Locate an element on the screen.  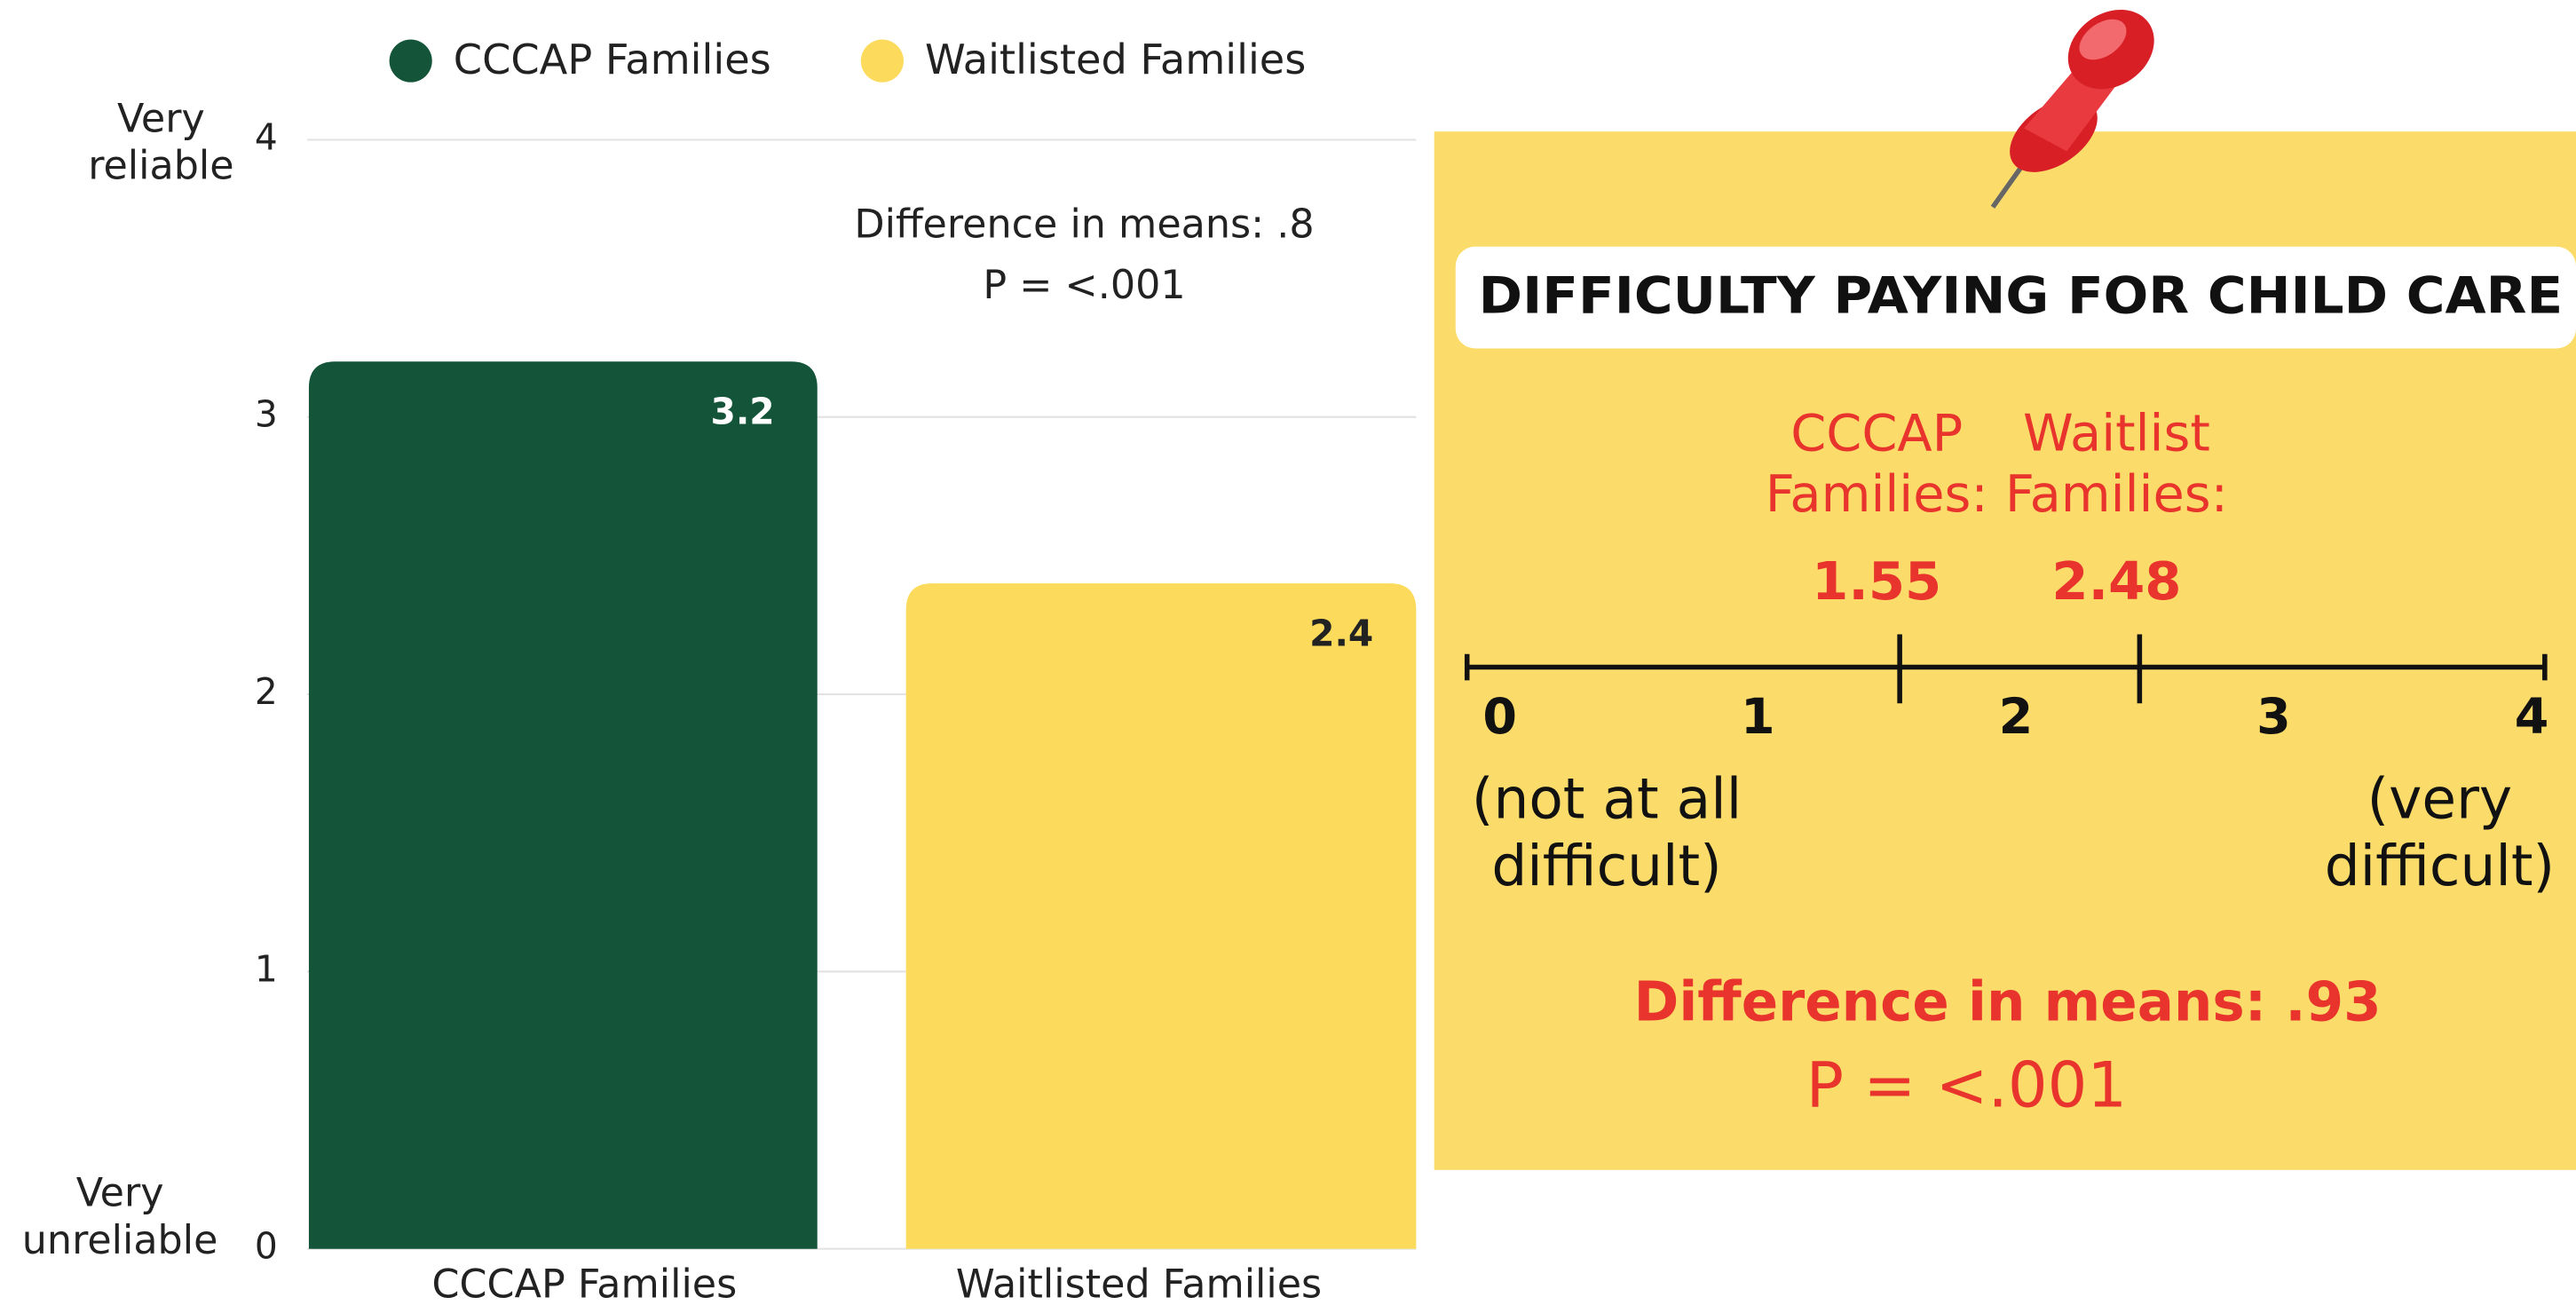
x-tick-label: 0 is located at coordinates (1499, 717).